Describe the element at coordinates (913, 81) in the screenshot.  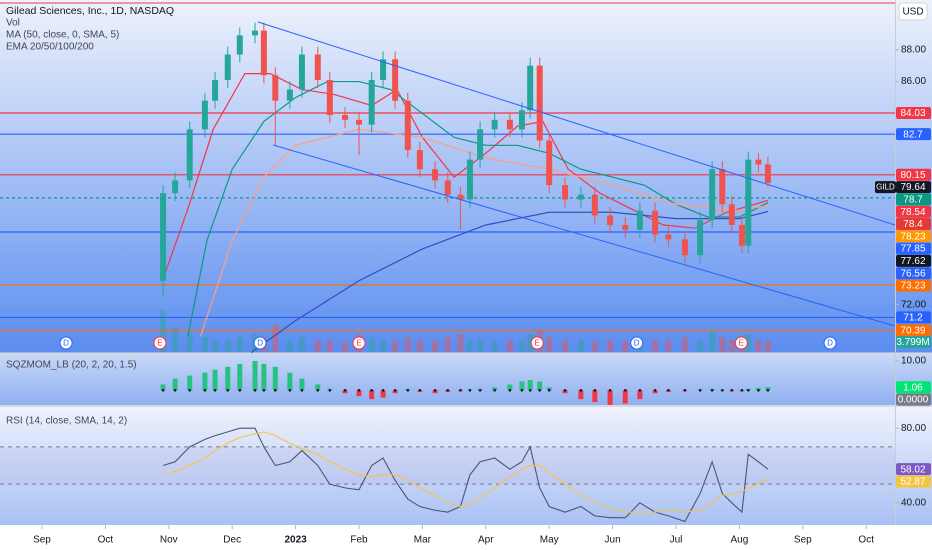
I see `y-tick-label: 86.00` at that location.